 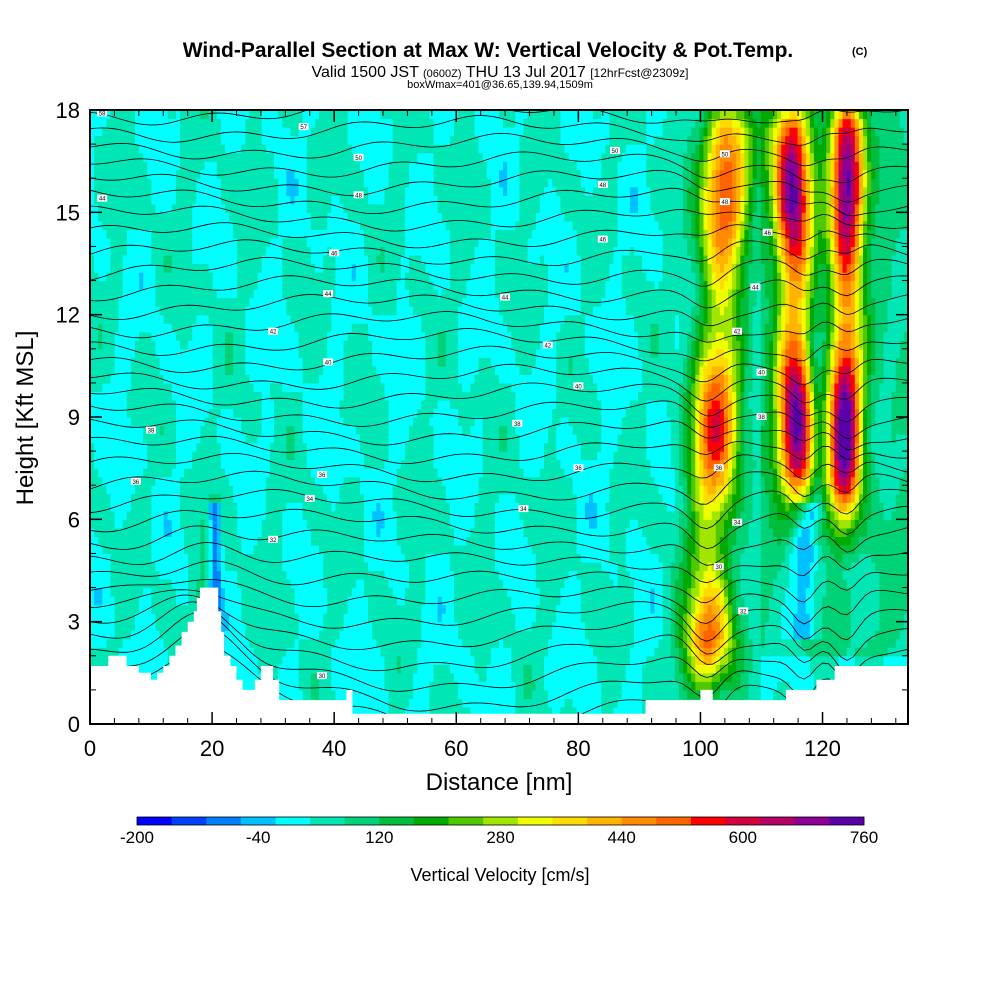 What do you see at coordinates (639, 73) in the screenshot?
I see `forecast-info: [12hrFcst@2309z]` at bounding box center [639, 73].